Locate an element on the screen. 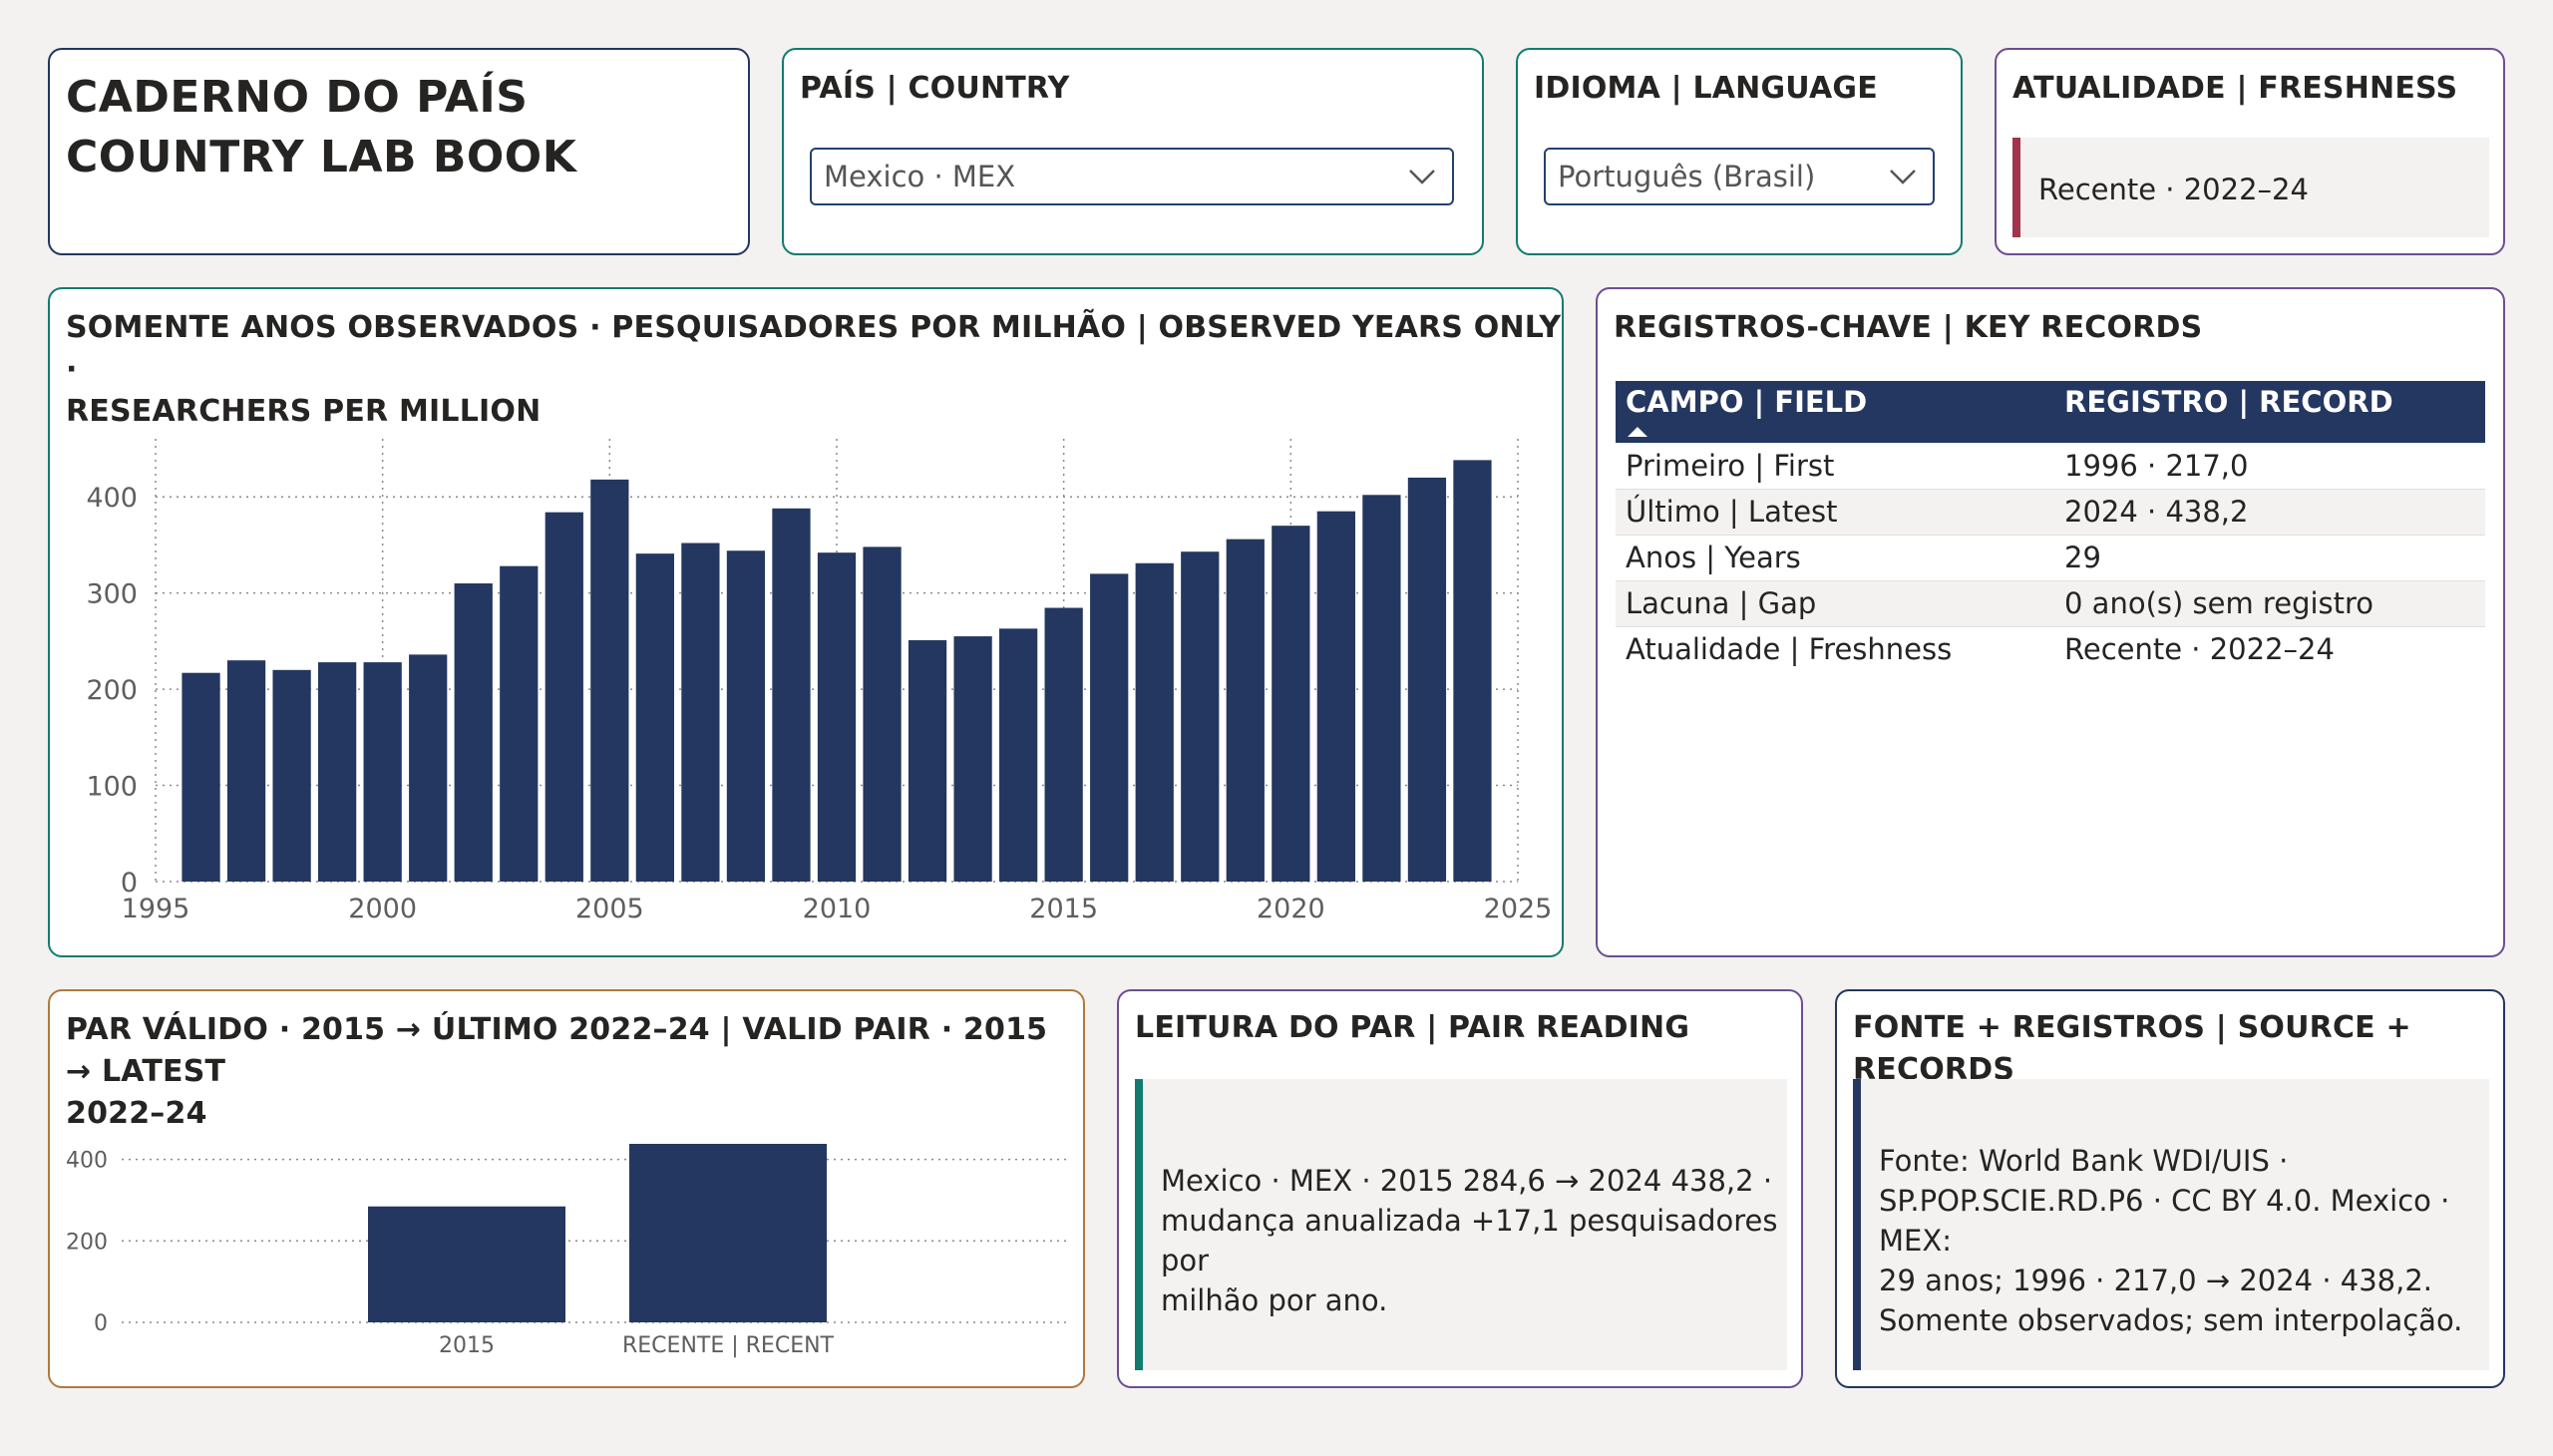 The image size is (2553, 1456). bar-2011 is located at coordinates (883, 714).